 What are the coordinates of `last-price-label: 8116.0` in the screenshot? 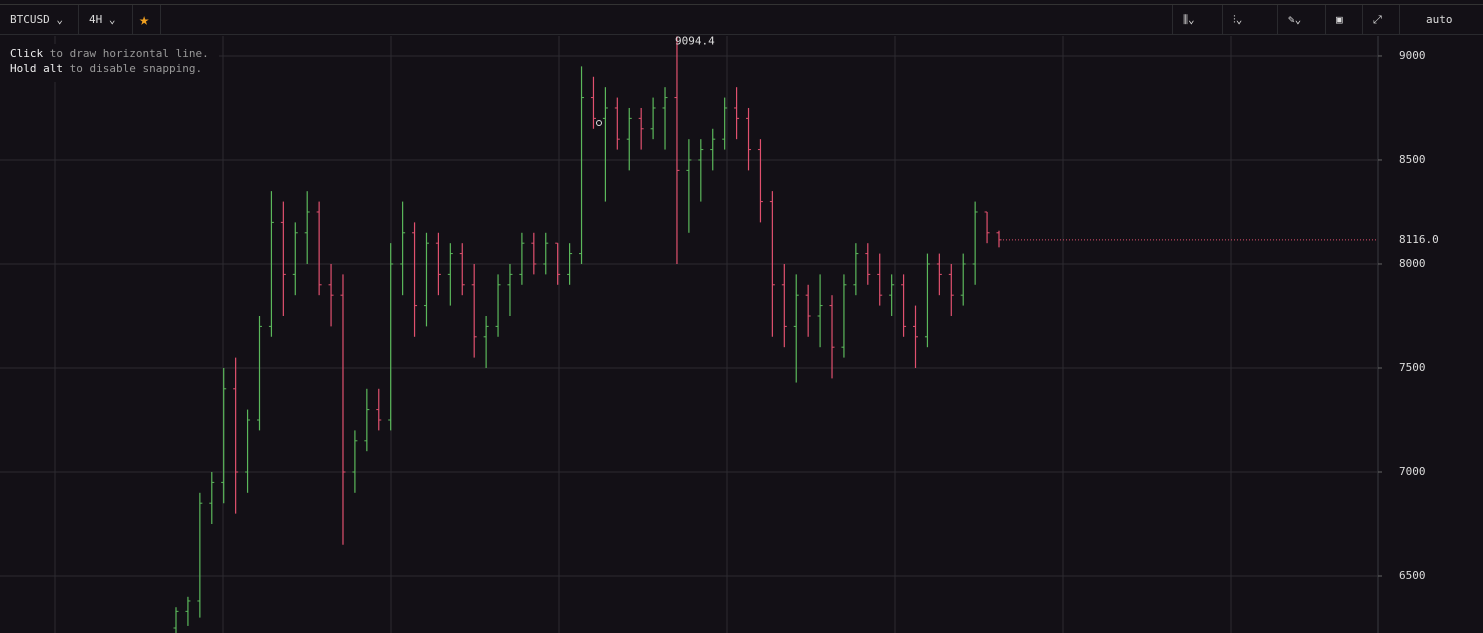 It's located at (1419, 239).